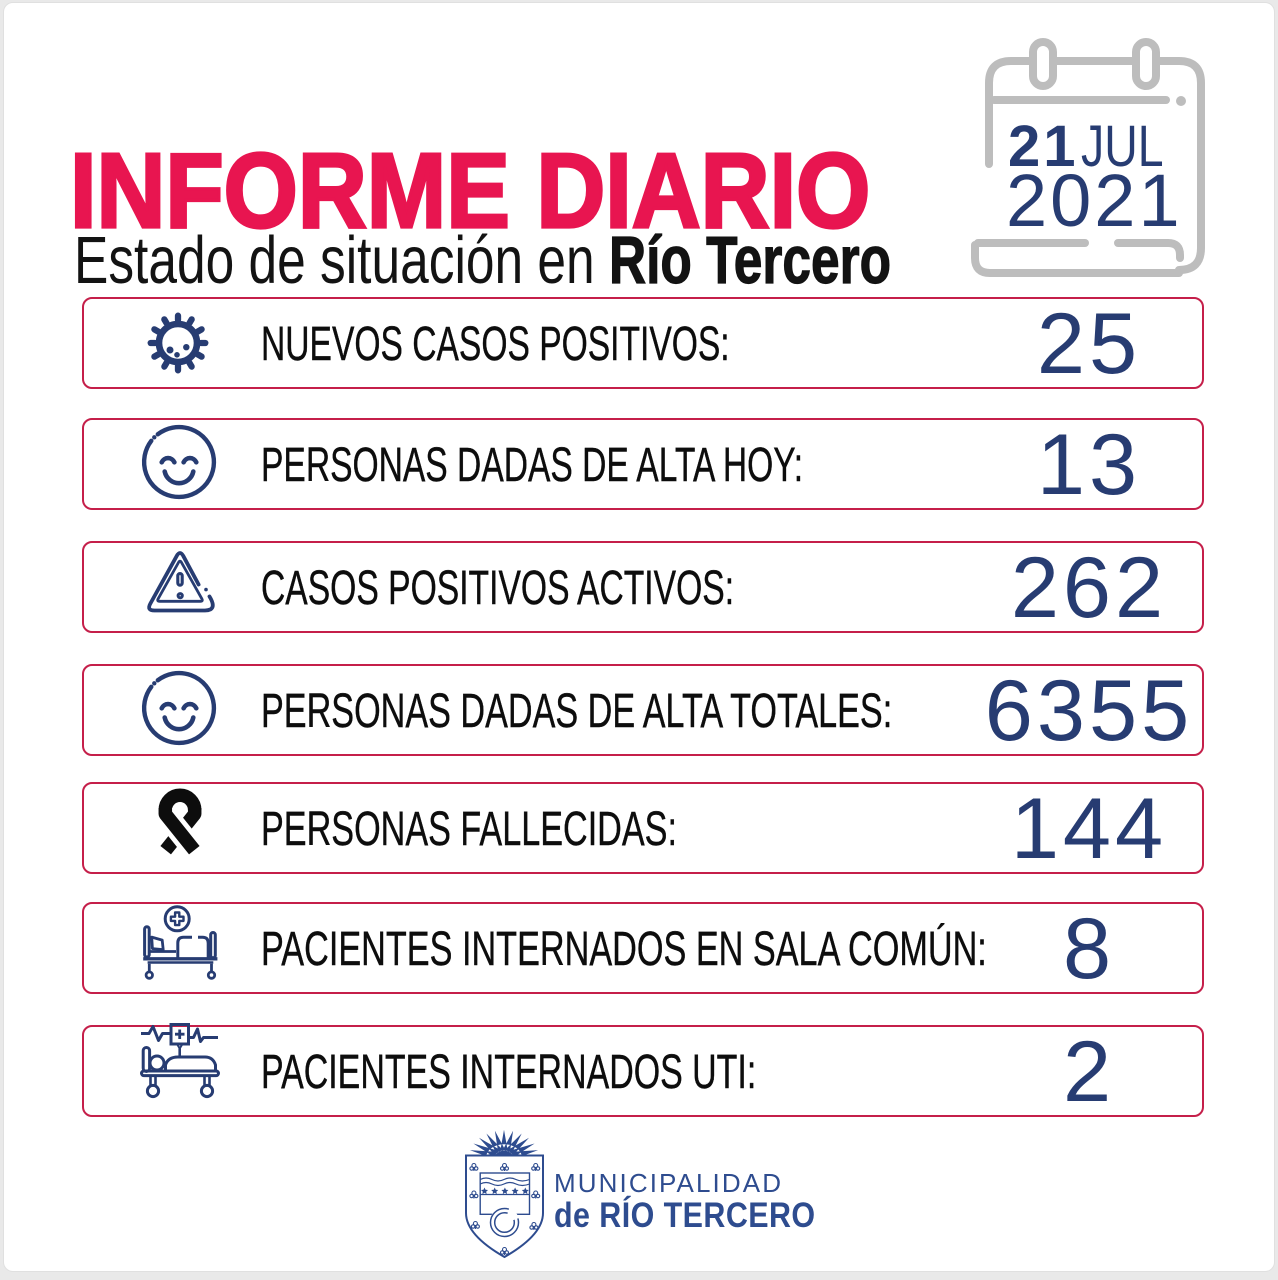 The height and width of the screenshot is (1280, 1278). Describe the element at coordinates (1122, 146) in the screenshot. I see `svg-text: JUL` at that location.